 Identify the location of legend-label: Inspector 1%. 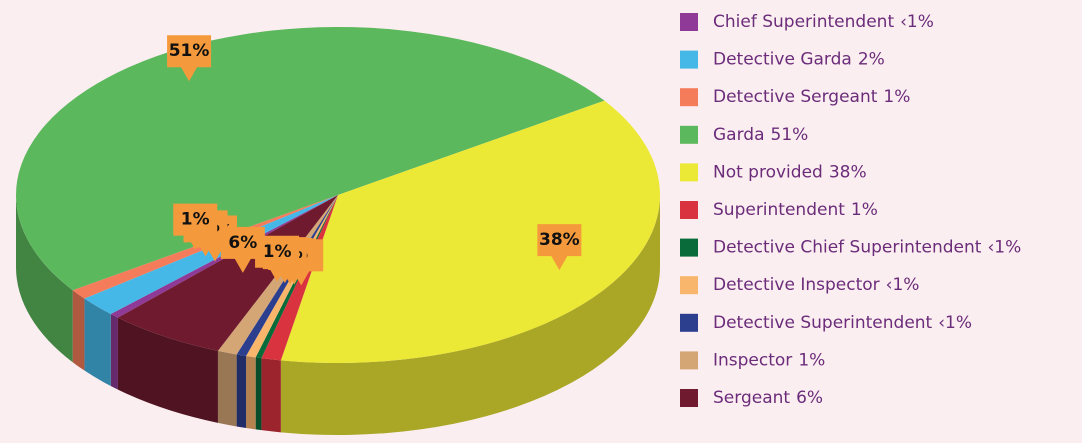
(769, 360).